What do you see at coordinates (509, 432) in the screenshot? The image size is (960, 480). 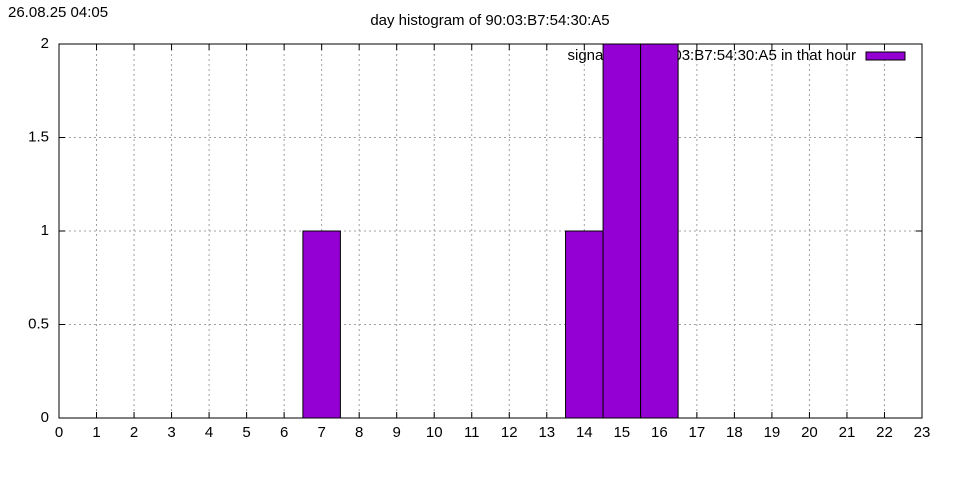 I see `x-tick-label: 12` at bounding box center [509, 432].